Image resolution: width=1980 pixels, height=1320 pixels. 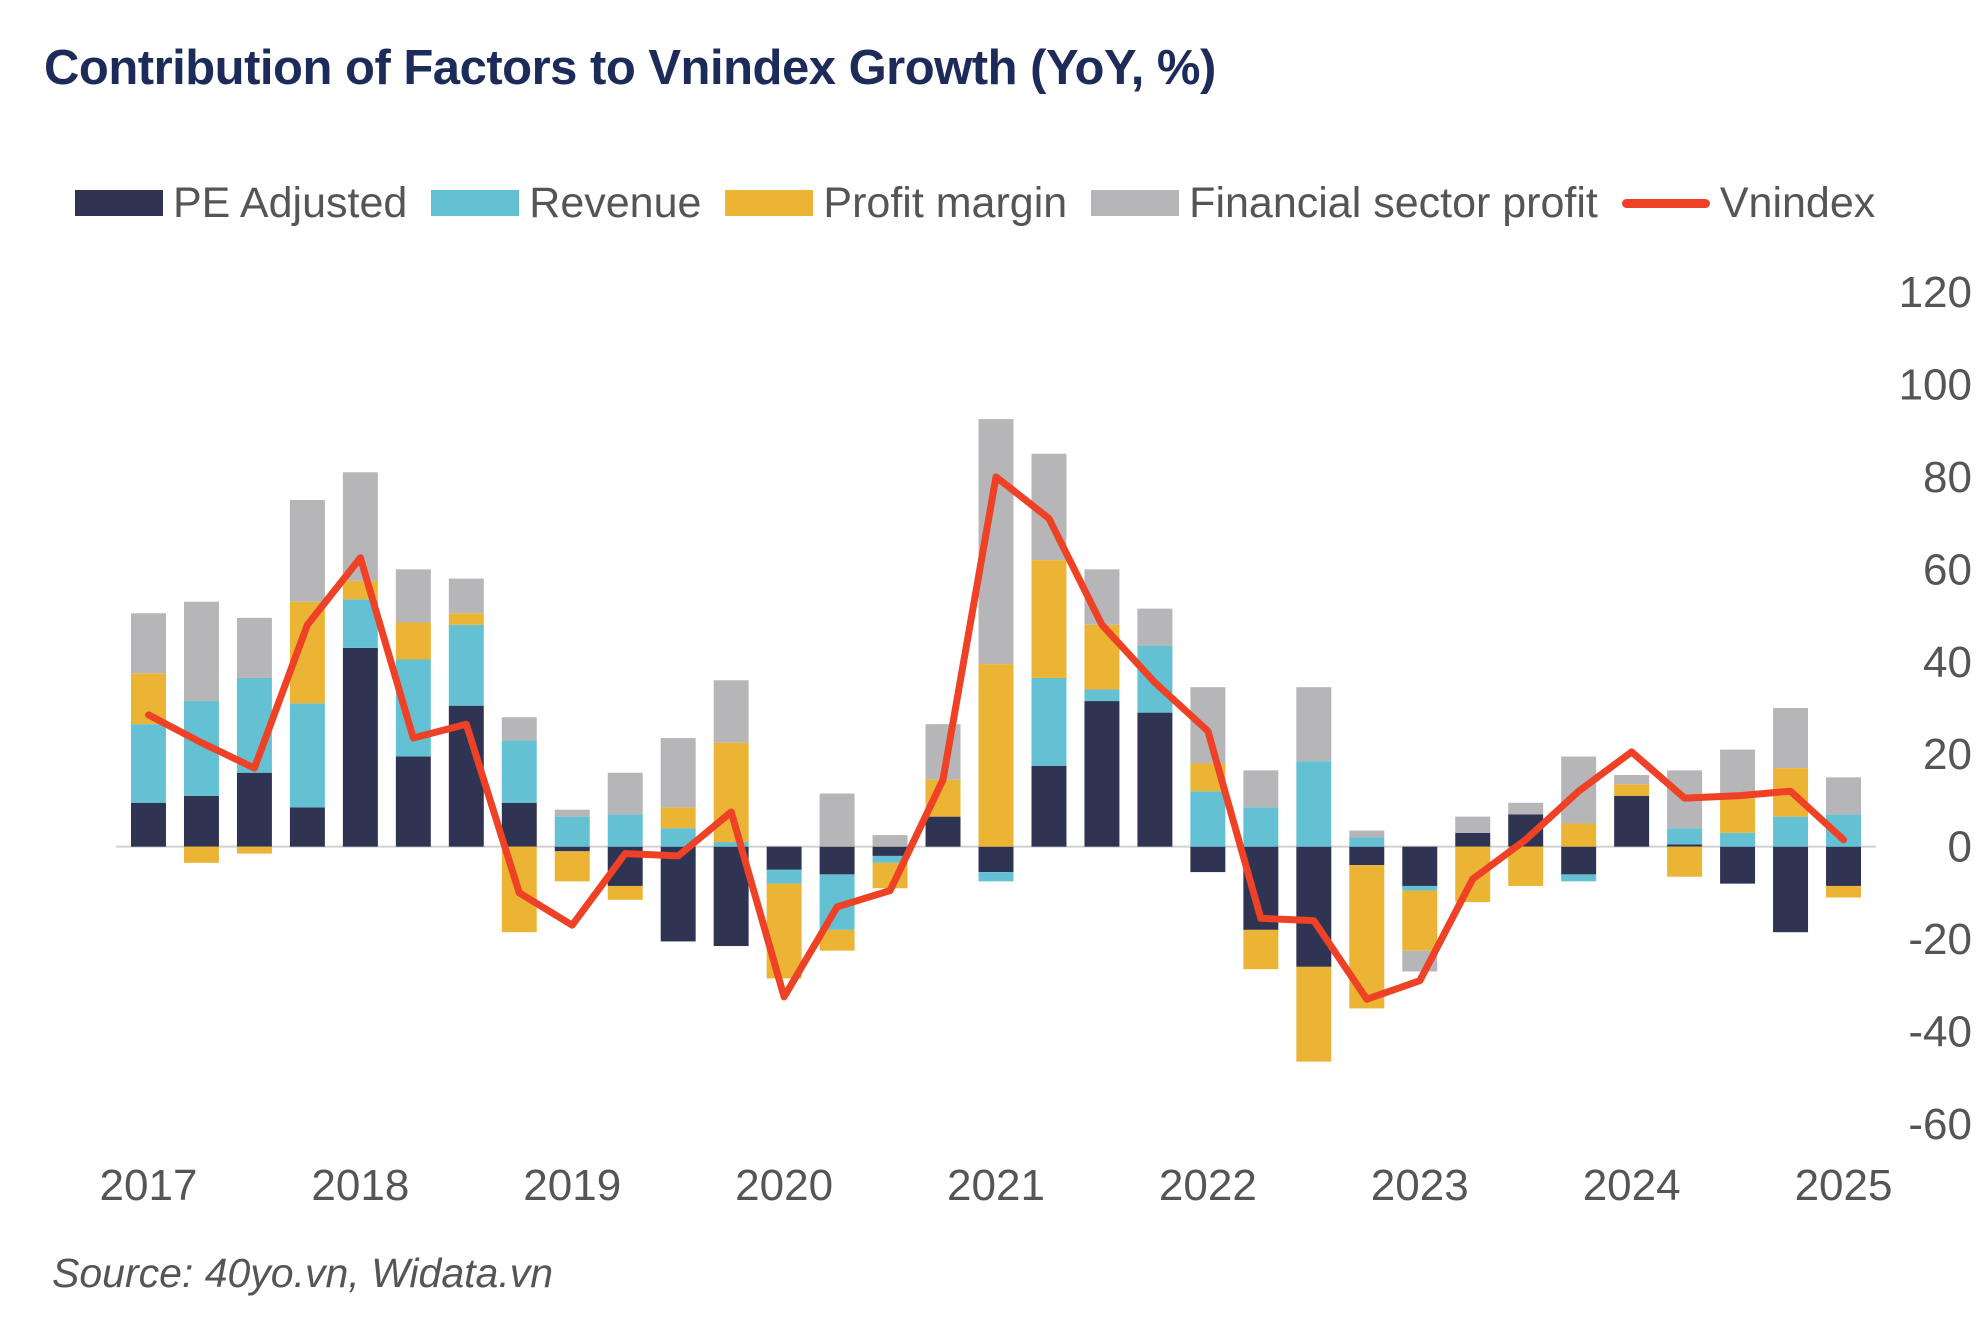 What do you see at coordinates (360, 1185) in the screenshot?
I see `x-tick-label-2018: 2018` at bounding box center [360, 1185].